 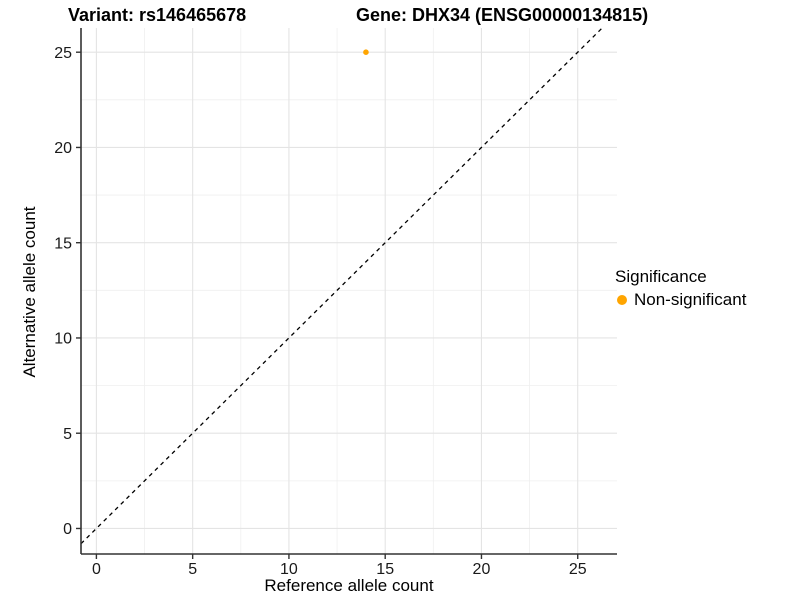 What do you see at coordinates (385, 569) in the screenshot?
I see `x-tick-label: 15` at bounding box center [385, 569].